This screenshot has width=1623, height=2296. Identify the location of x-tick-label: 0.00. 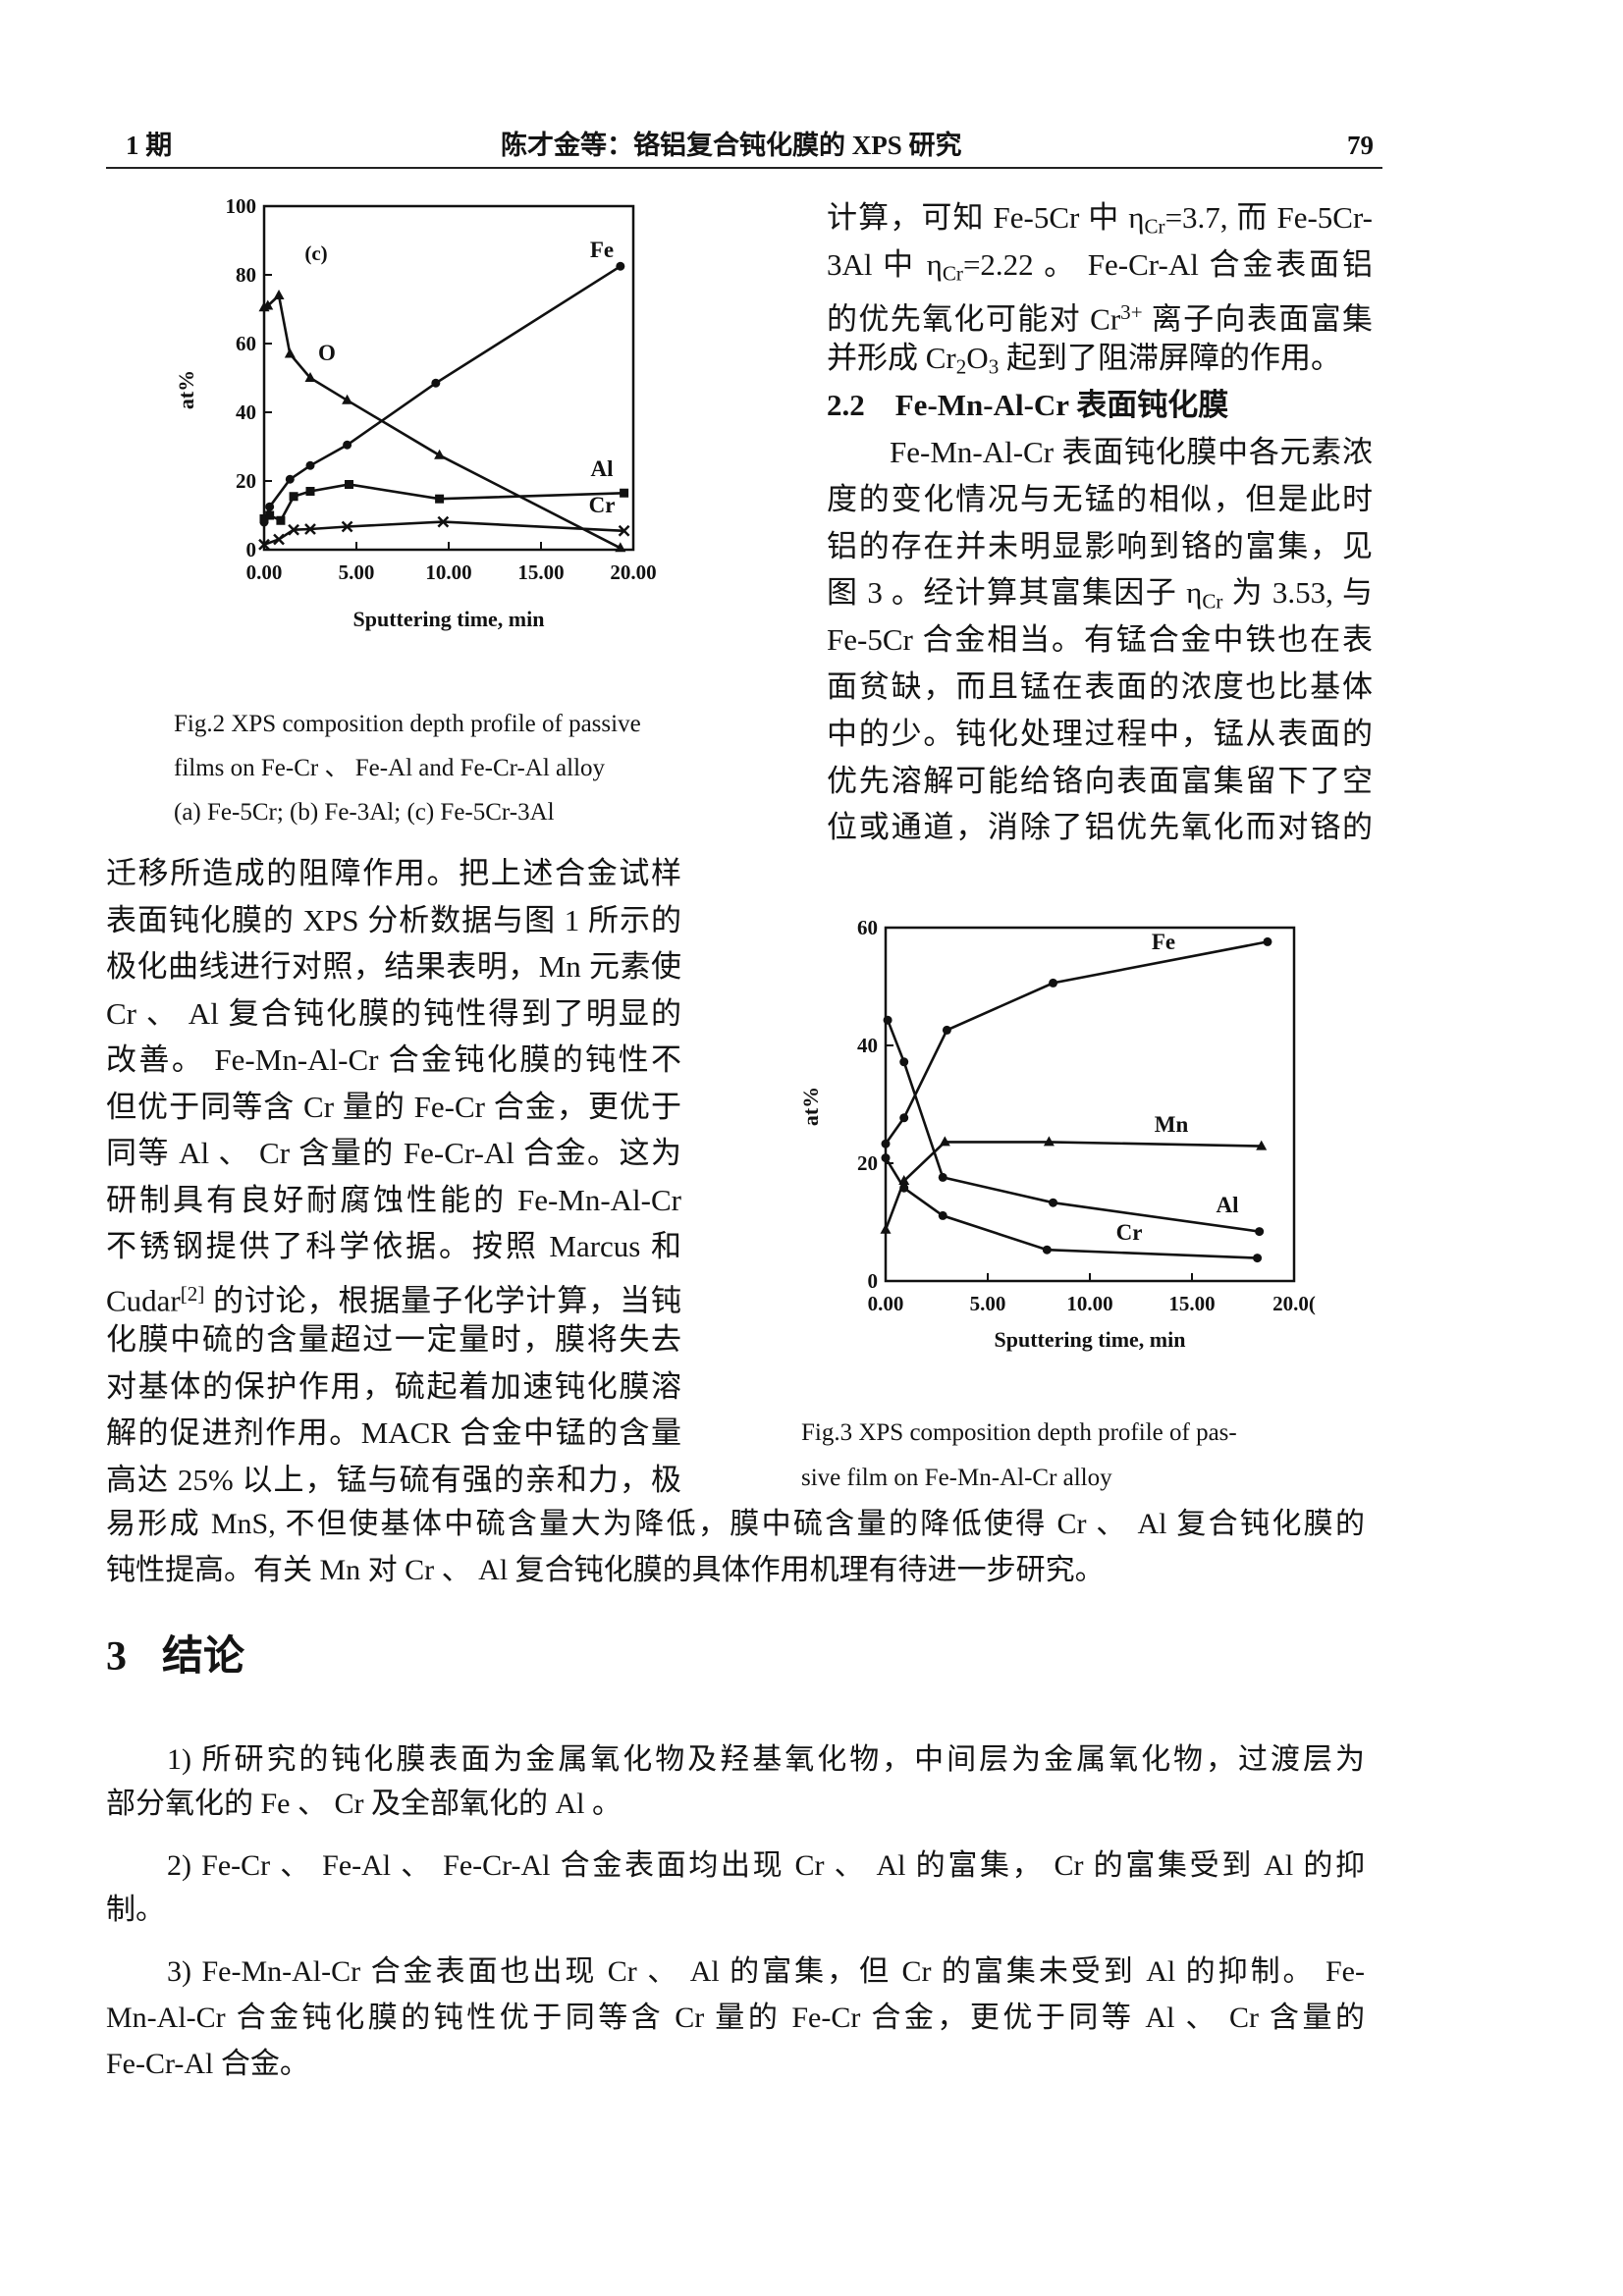
(264, 572).